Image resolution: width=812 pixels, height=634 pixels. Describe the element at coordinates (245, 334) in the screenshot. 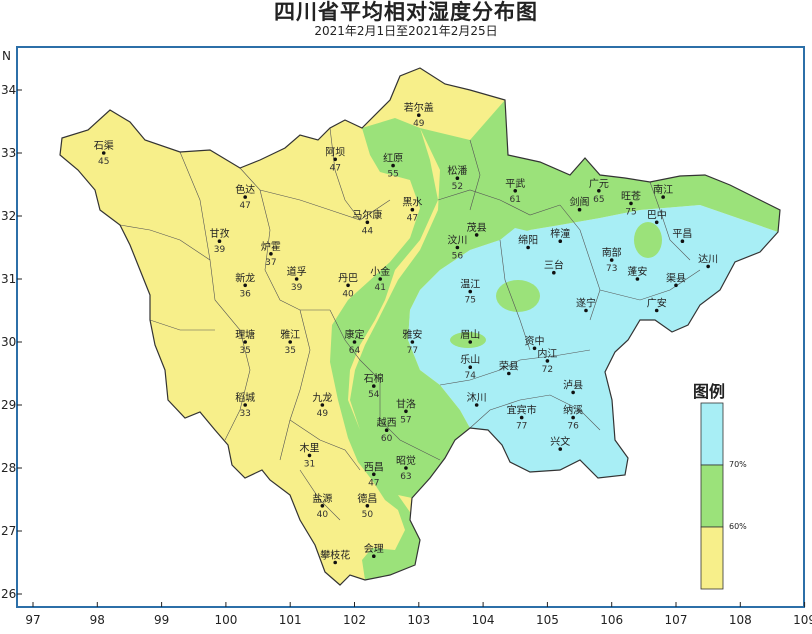

I see `station-name: 理塘` at that location.